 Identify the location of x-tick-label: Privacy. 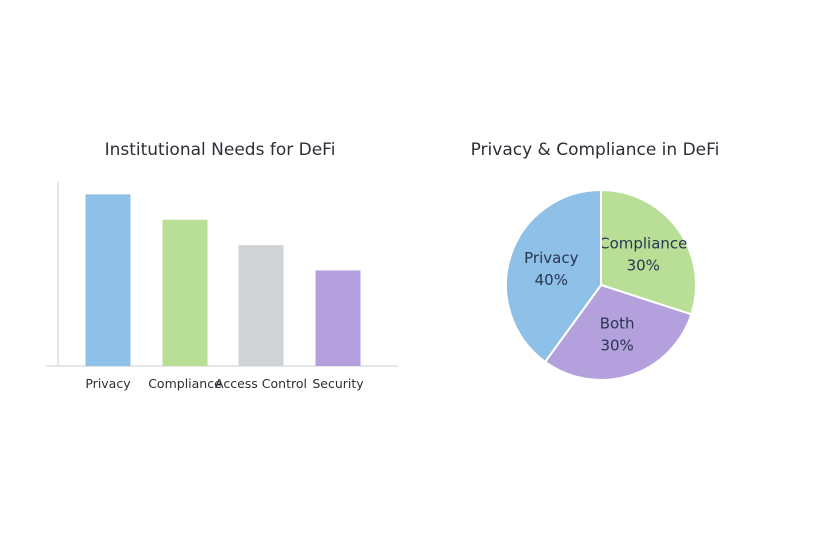
(108, 383).